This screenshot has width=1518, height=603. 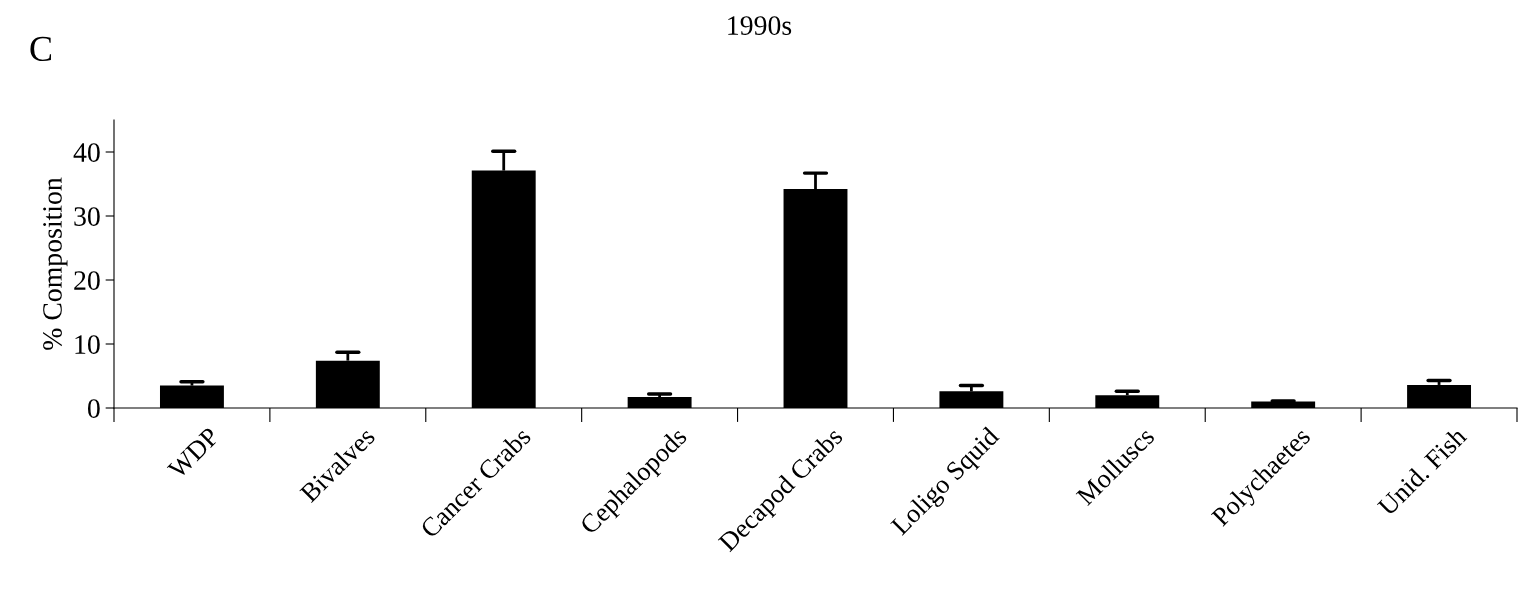 What do you see at coordinates (93, 408) in the screenshot?
I see `y-tick-label: 0` at bounding box center [93, 408].